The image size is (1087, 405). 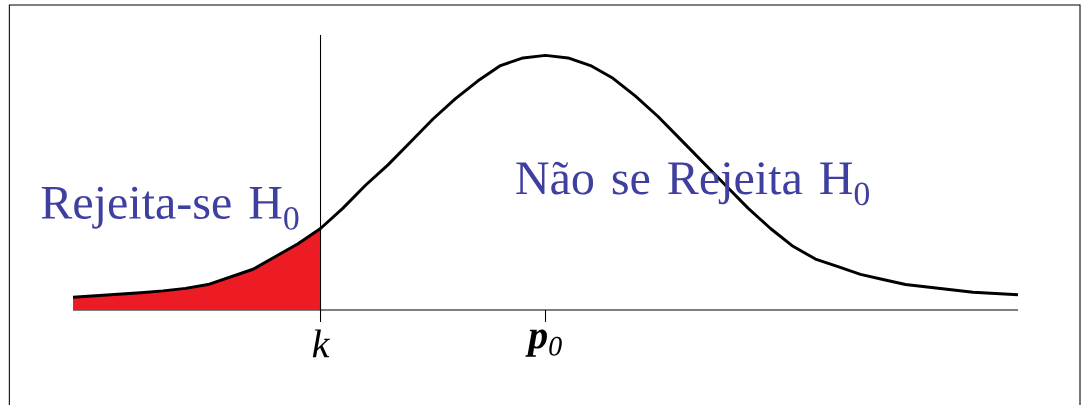 I want to click on x-tick-label: k, so click(x=321, y=343).